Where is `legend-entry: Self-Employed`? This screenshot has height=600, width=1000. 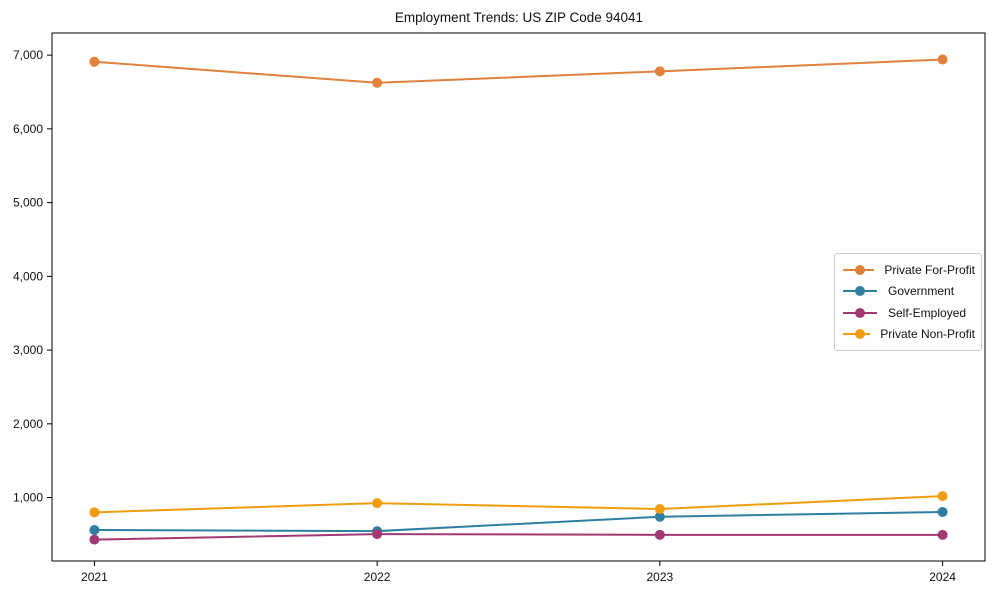
legend-entry: Self-Employed is located at coordinates (908, 313).